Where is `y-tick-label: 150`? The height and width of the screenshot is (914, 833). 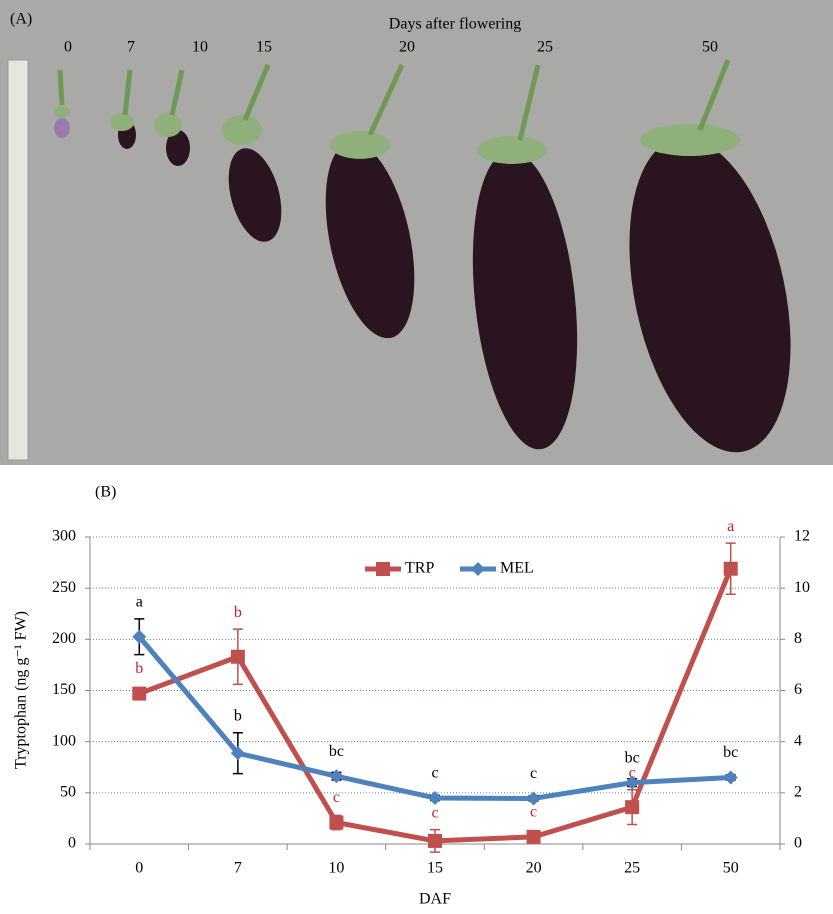 y-tick-label: 150 is located at coordinates (64, 689).